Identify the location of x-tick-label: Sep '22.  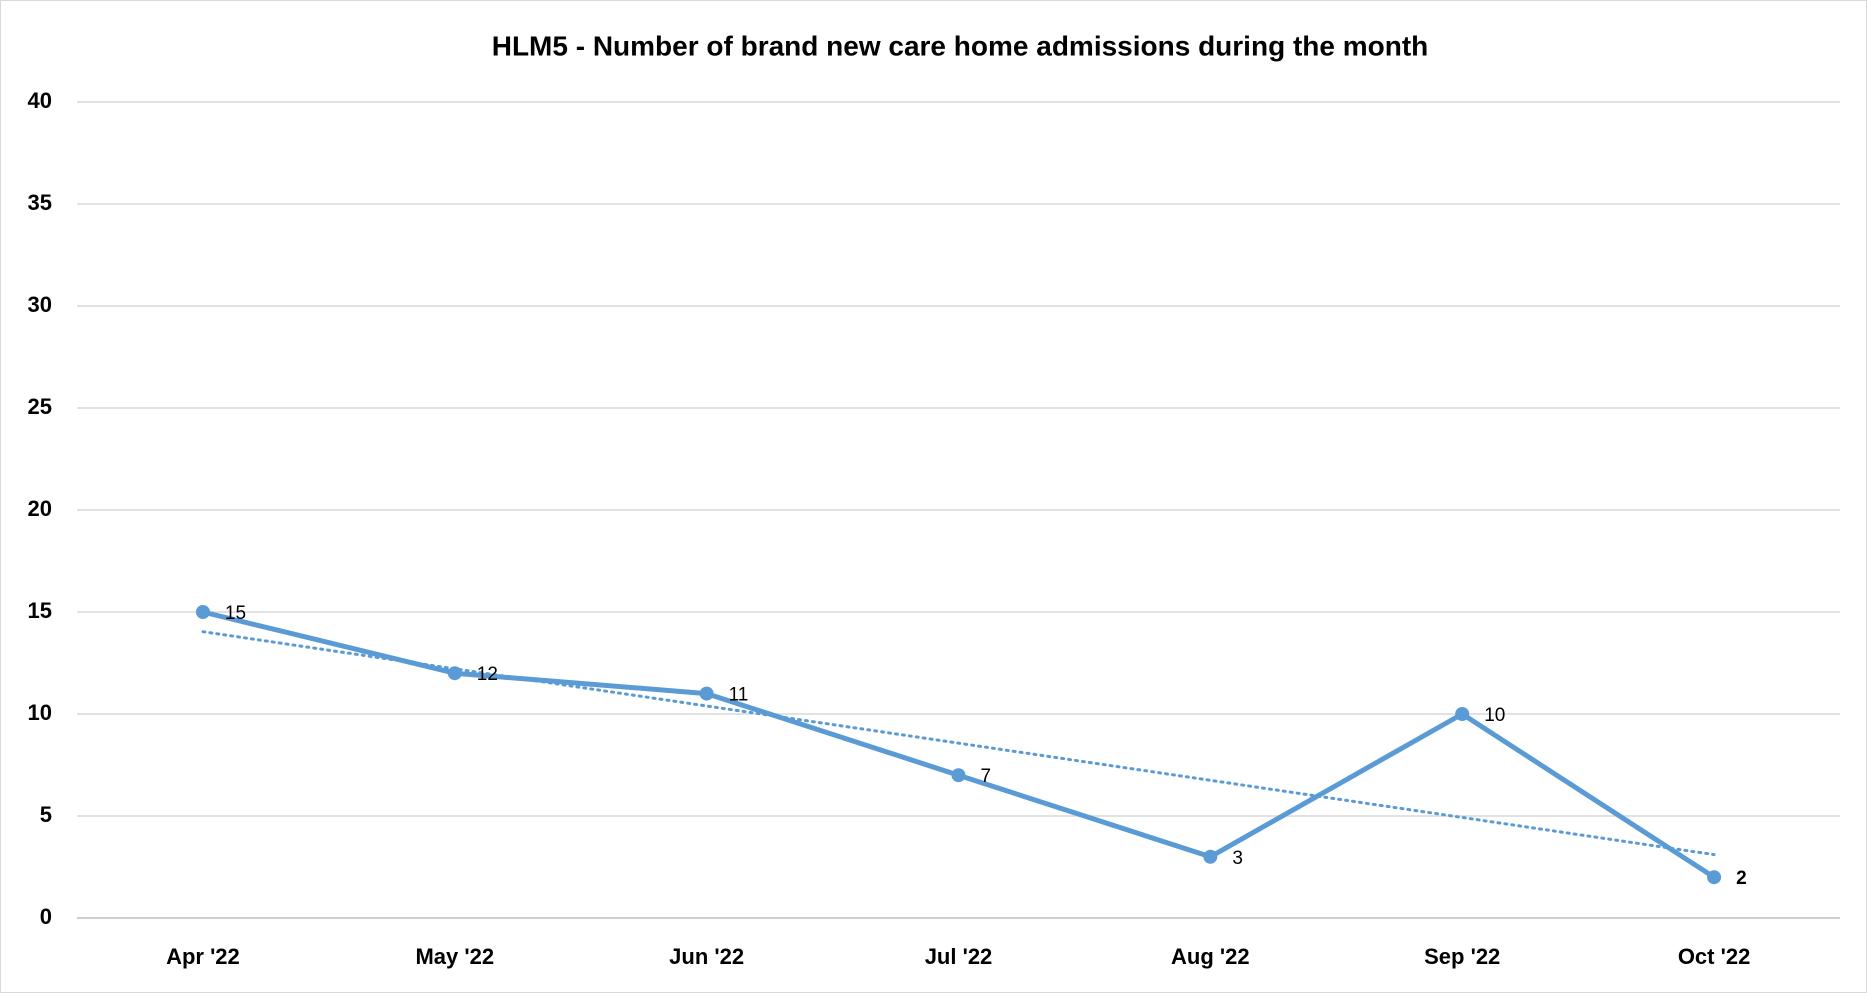
(1462, 956).